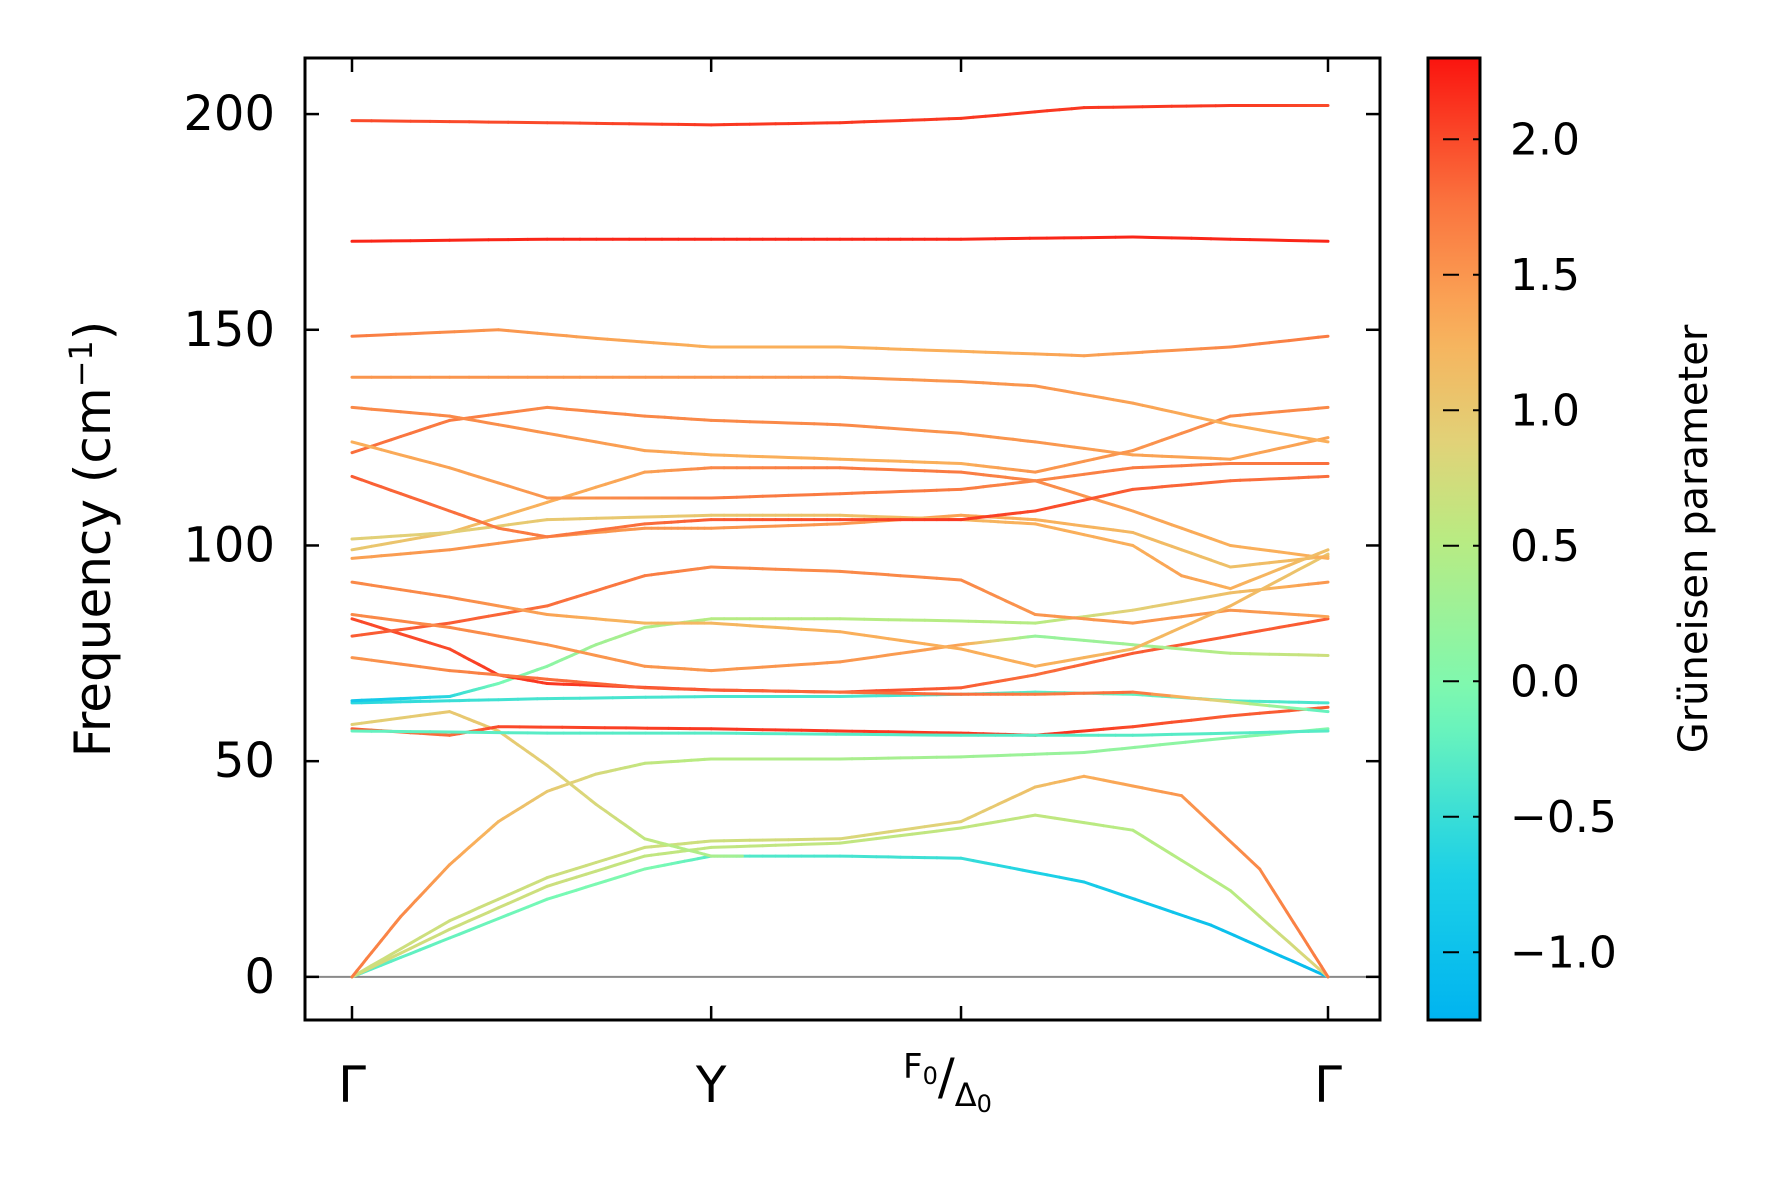  I want to click on colorbar-frame, so click(1454, 539).